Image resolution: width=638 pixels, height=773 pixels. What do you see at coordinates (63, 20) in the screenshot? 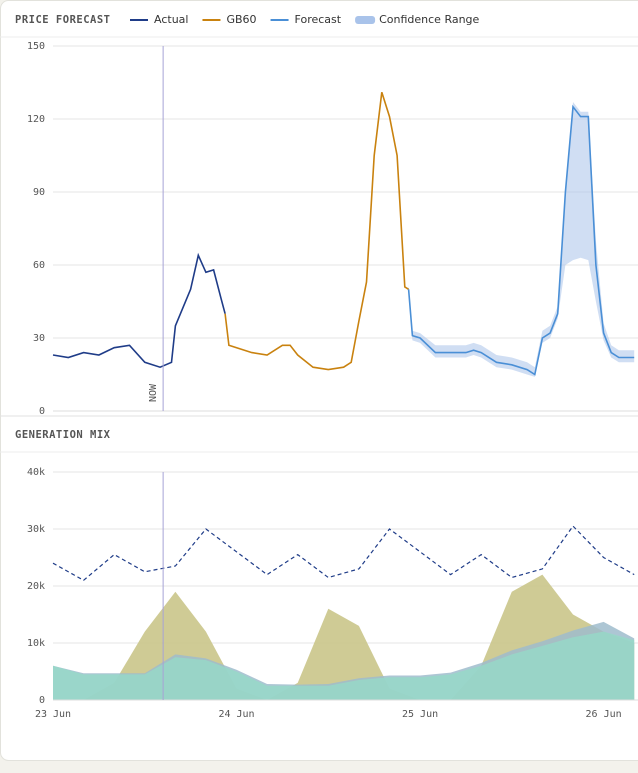
I see `chart-title: PRICE FORECAST` at bounding box center [63, 20].